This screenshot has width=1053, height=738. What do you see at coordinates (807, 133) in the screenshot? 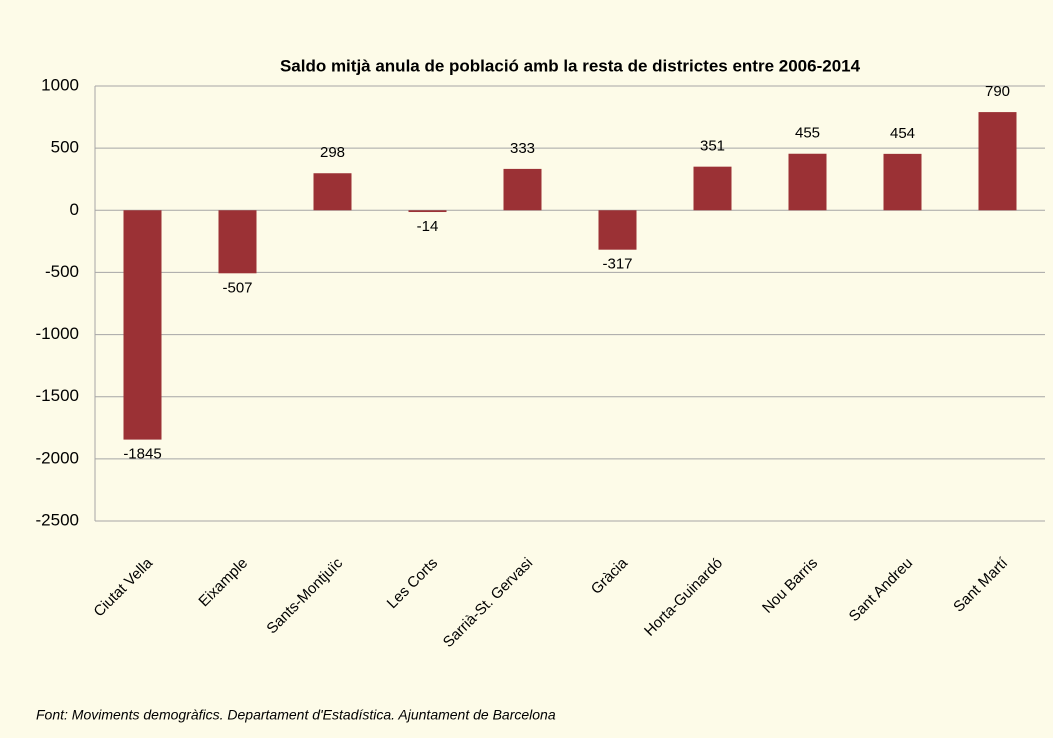
I see `value-label: 455` at bounding box center [807, 133].